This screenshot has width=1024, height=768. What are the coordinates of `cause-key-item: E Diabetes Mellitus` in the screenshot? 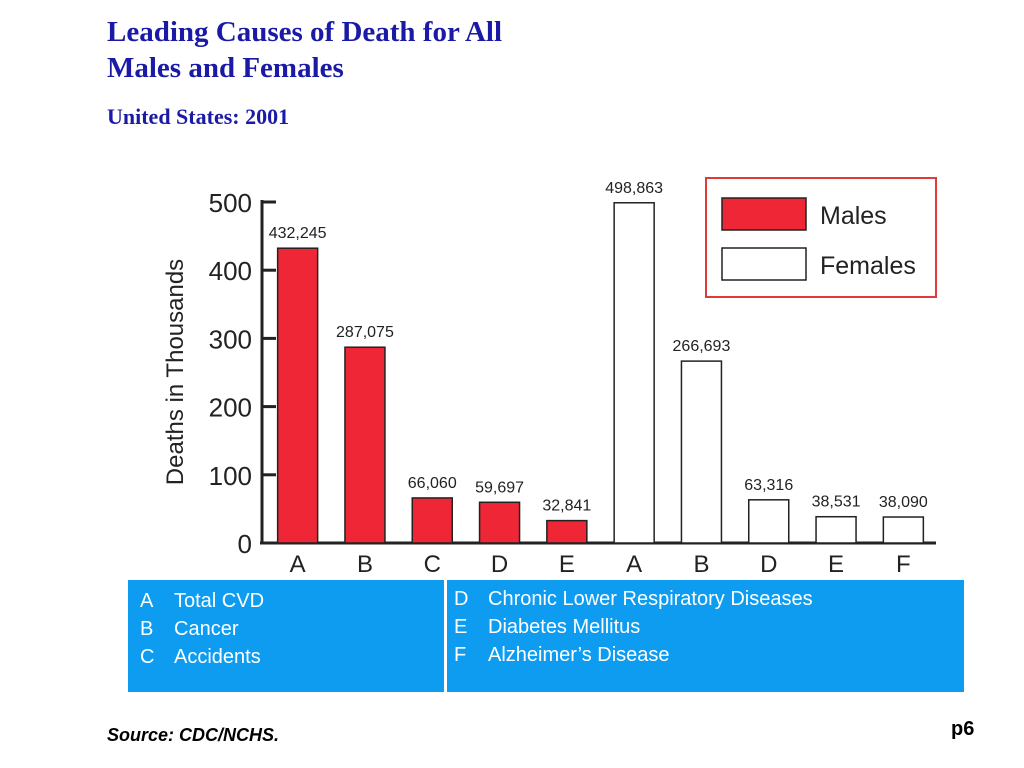 It's located at (547, 627).